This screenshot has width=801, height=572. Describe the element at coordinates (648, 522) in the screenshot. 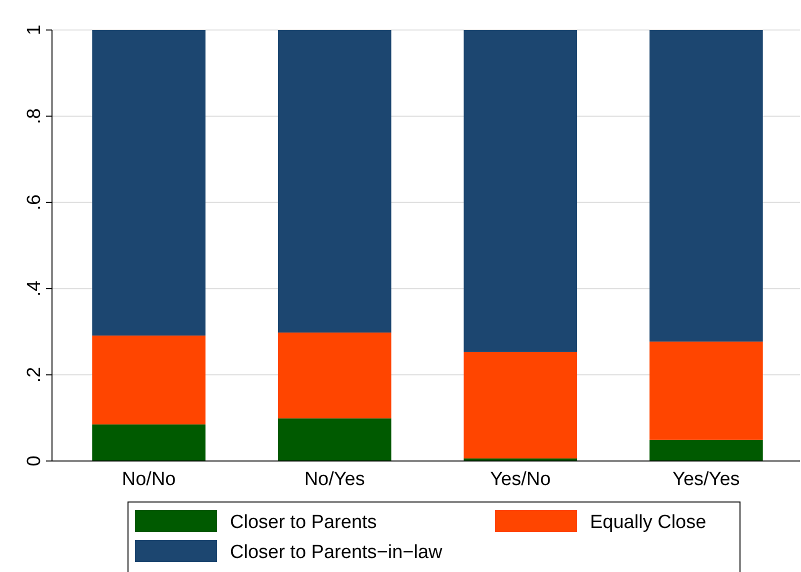

I see `legend-label: Equally Close` at that location.